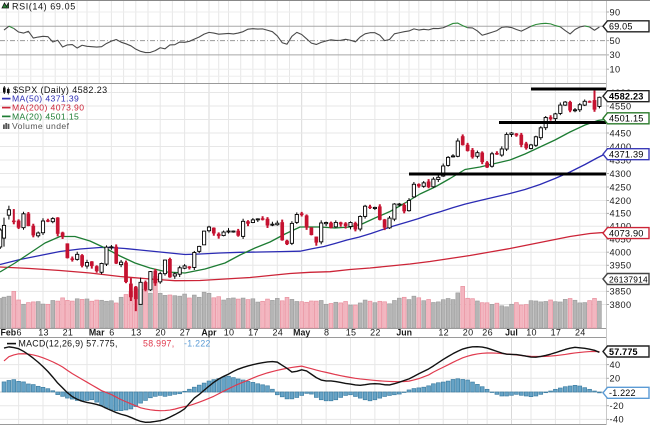 The width and height of the screenshot is (650, 430). I want to click on svg-text: 3800, so click(621, 305).